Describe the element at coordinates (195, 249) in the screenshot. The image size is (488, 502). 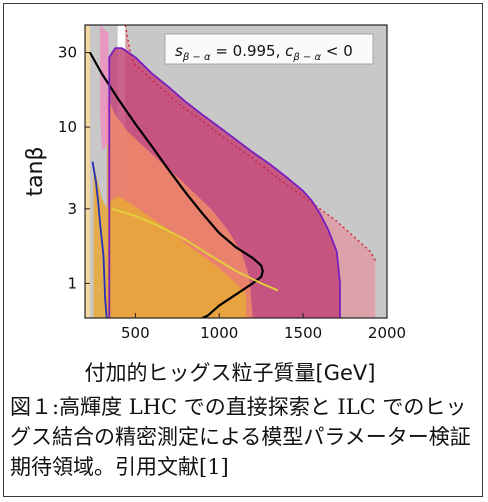
I see `yellow-curve` at that location.